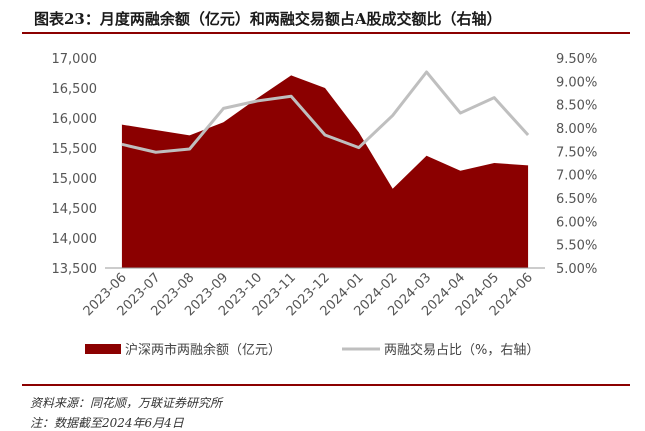  What do you see at coordinates (75, 149) in the screenshot?
I see `left-axis-tick-label: 15,500` at bounding box center [75, 149].